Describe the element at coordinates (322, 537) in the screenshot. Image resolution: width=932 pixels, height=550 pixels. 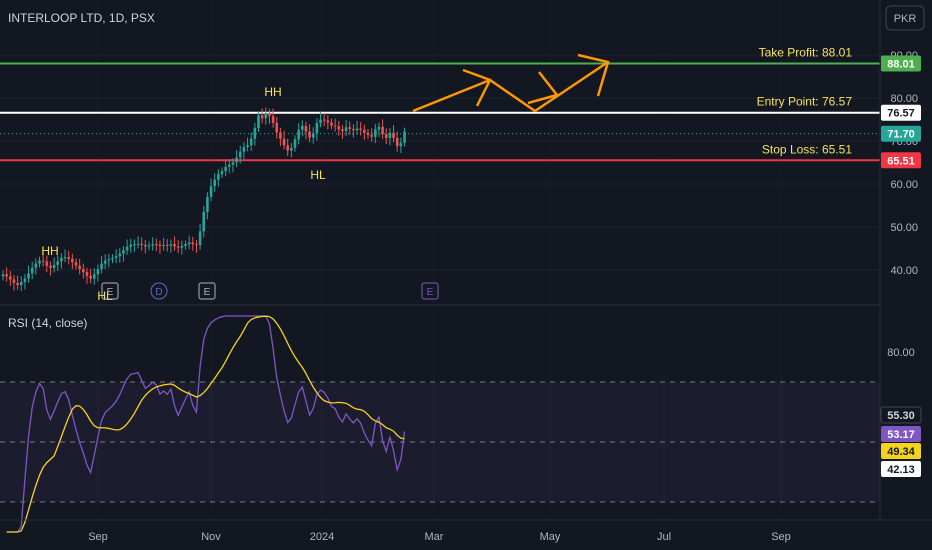
I see `time-tick-label: 2024` at that location.